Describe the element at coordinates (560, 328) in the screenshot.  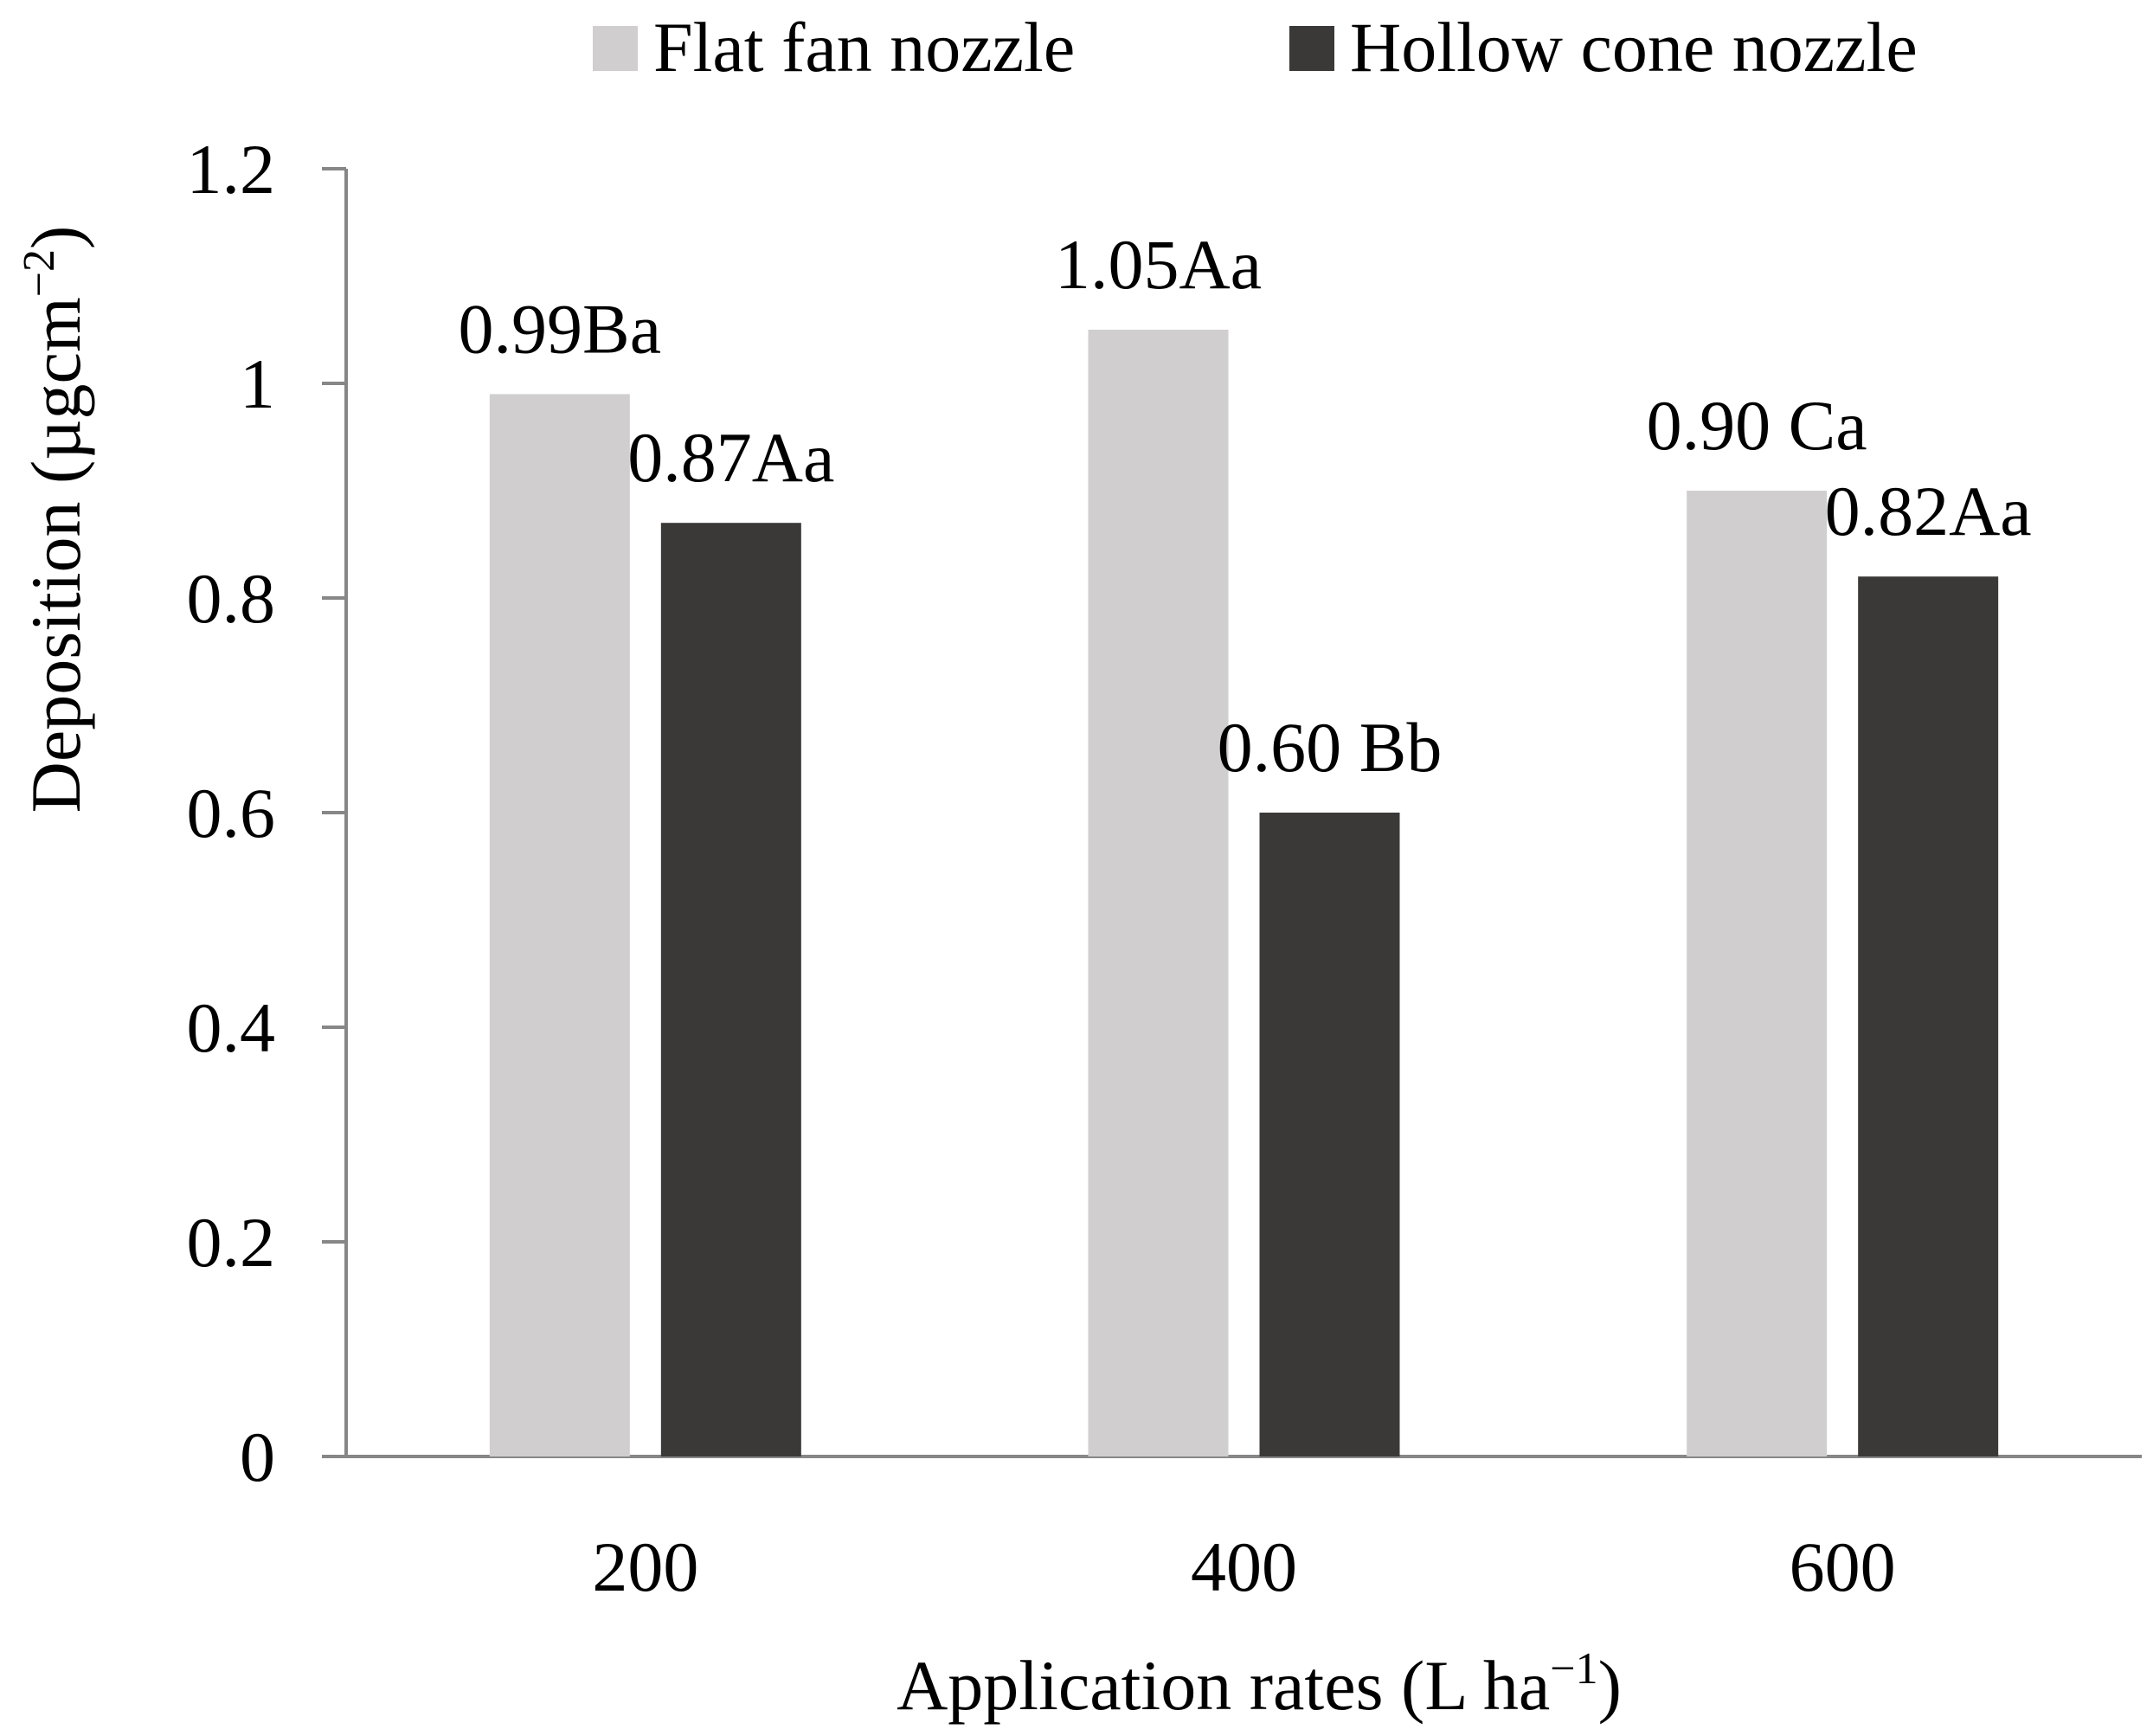
I see `data-label: 0.99Ba` at that location.